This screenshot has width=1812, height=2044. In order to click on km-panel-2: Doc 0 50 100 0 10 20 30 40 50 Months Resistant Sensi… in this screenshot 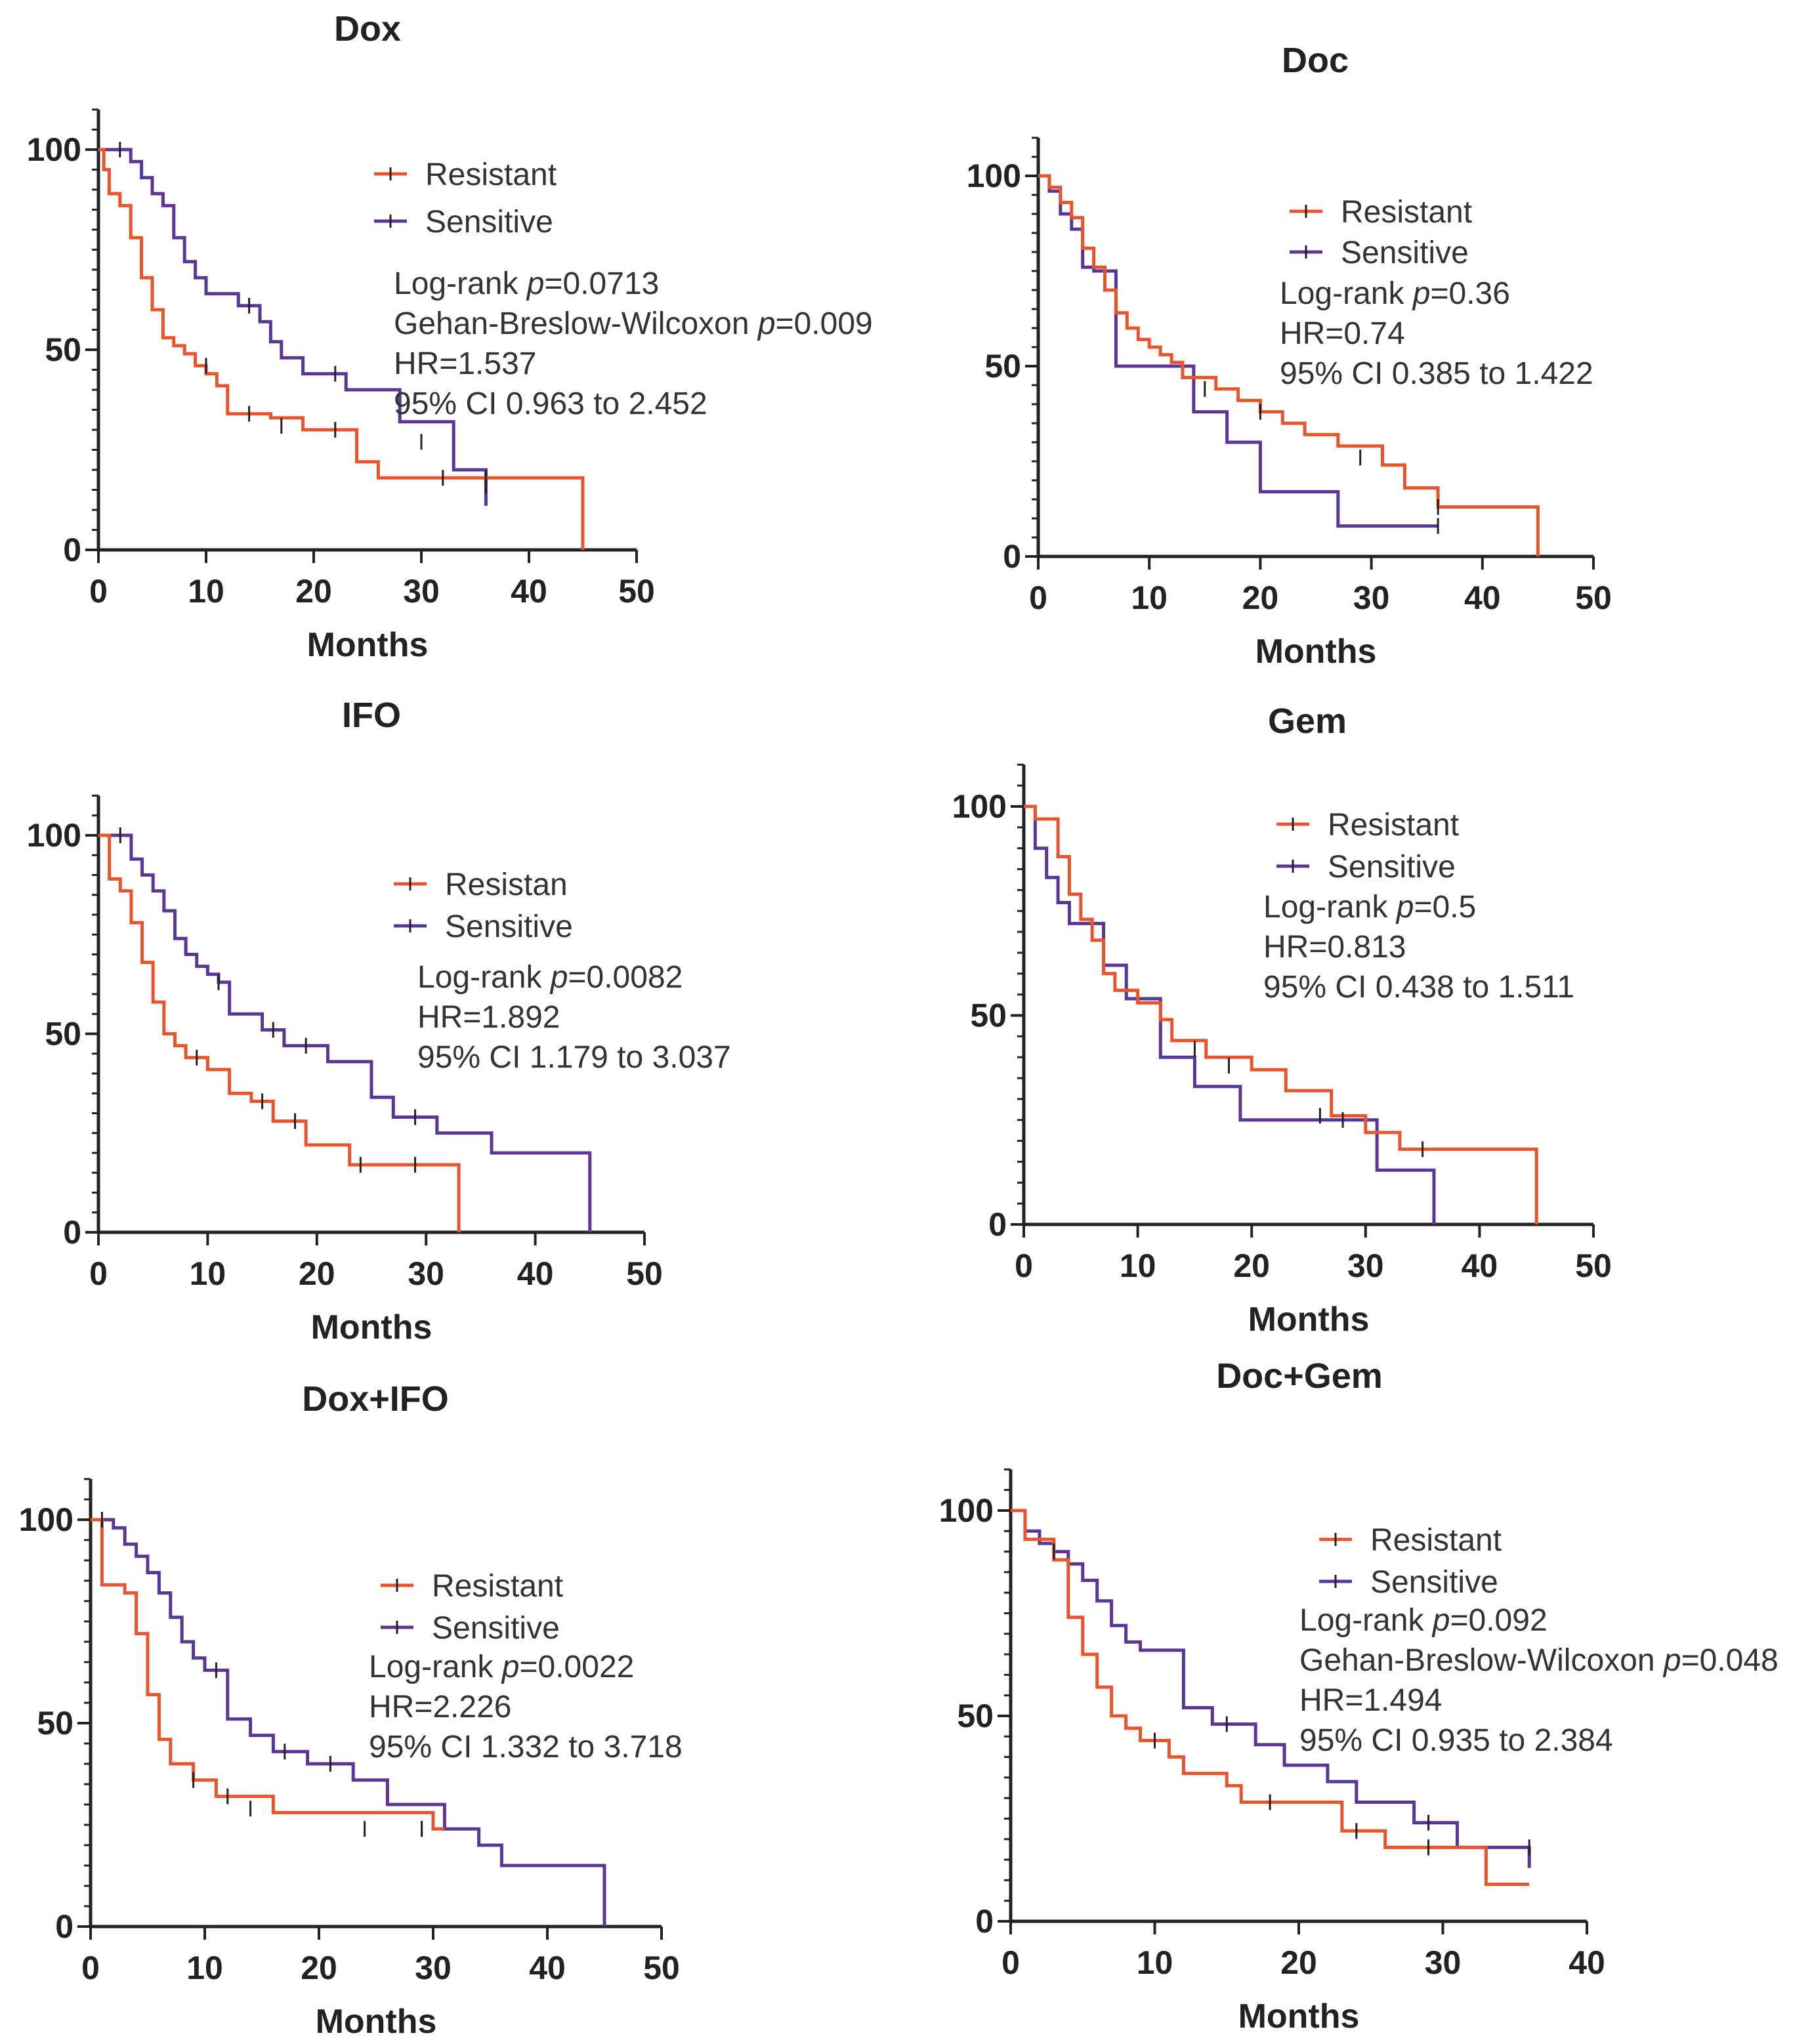, I will do `click(1289, 356)`.